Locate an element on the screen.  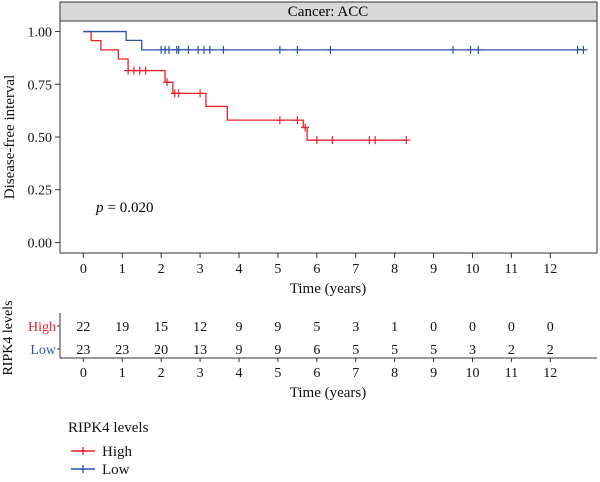
p-value-number: = 0.020 is located at coordinates (131, 208).